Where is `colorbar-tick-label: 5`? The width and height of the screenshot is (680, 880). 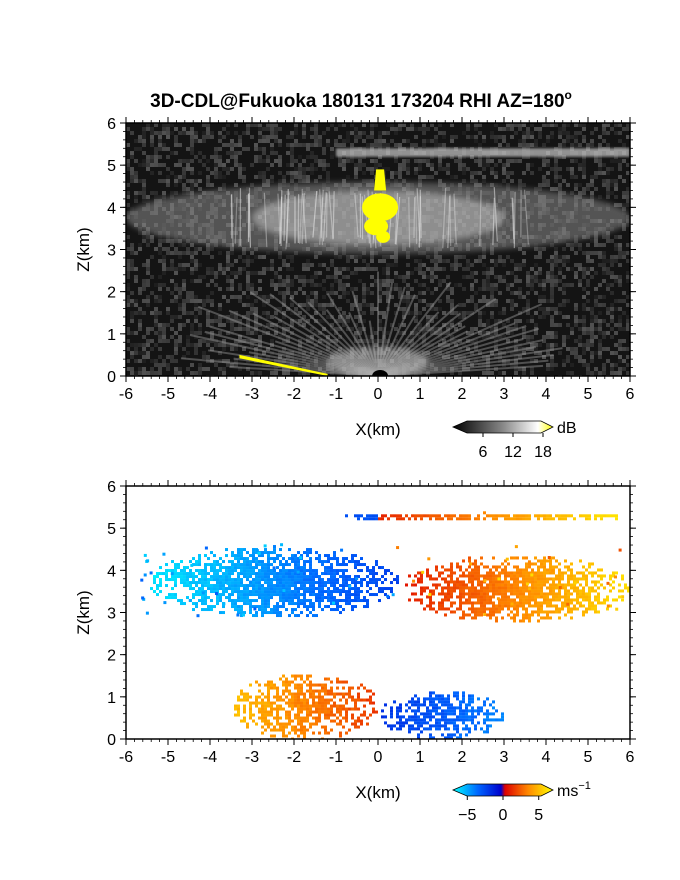
colorbar-tick-label: 5 is located at coordinates (538, 815).